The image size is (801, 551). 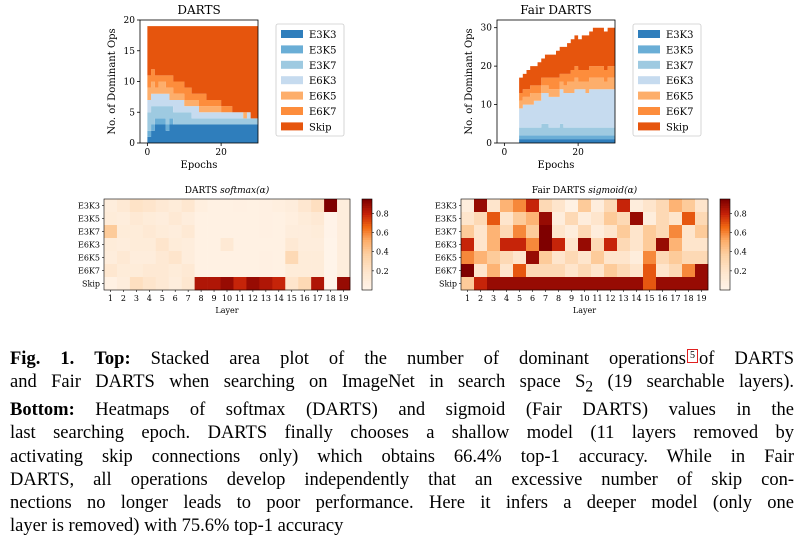 I want to click on column-label: 19, so click(x=701, y=298).